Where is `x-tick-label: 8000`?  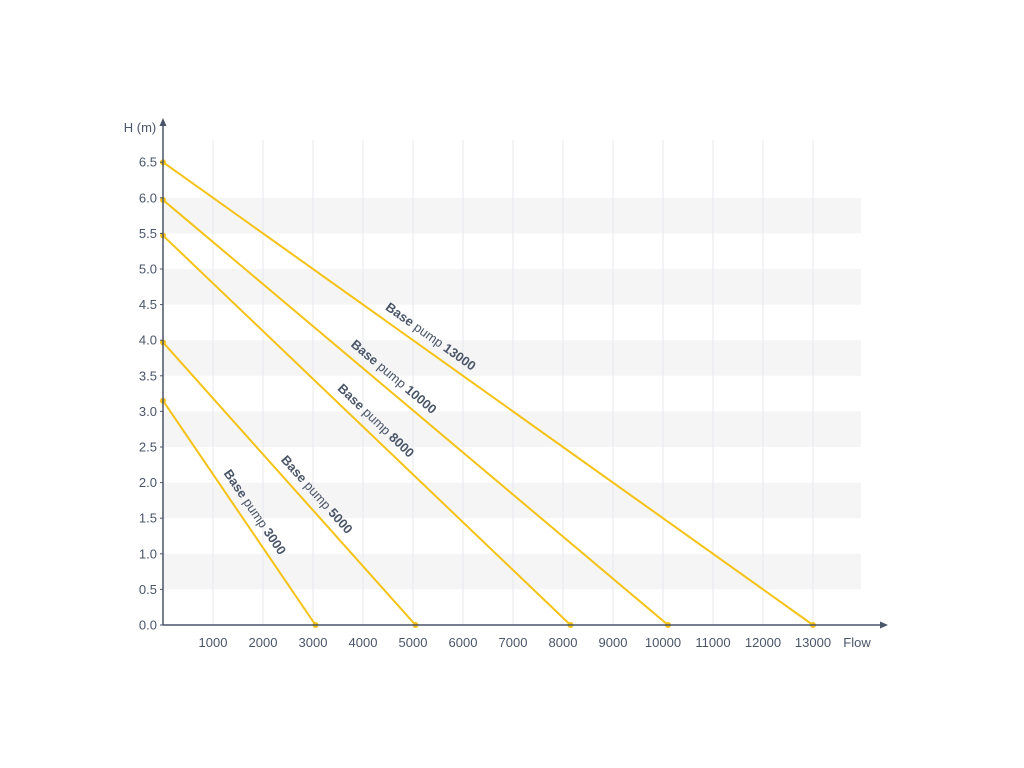
x-tick-label: 8000 is located at coordinates (563, 642).